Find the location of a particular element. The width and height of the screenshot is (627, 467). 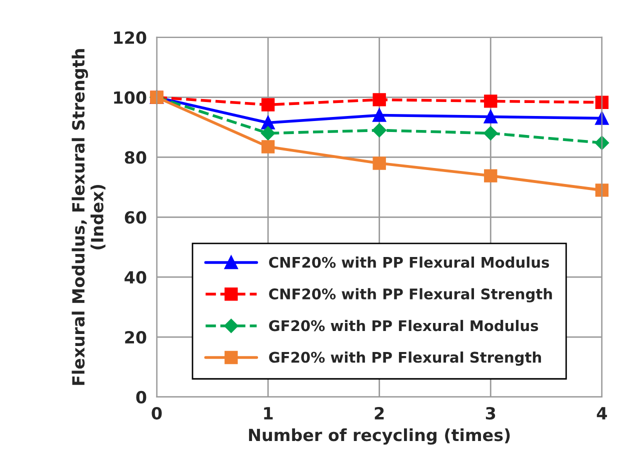

y-tick-label: 0 is located at coordinates (141, 397).